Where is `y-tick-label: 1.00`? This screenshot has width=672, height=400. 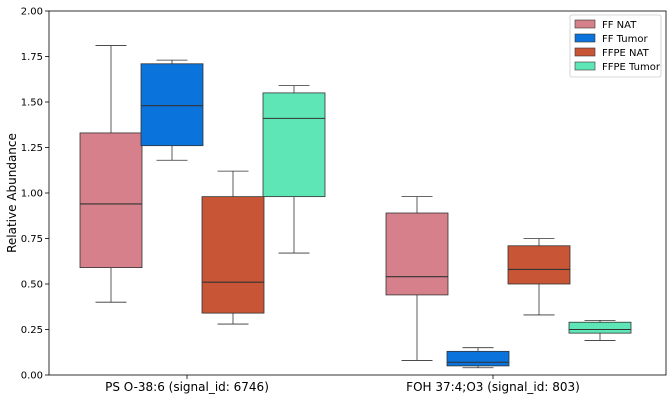 y-tick-label: 1.00 is located at coordinates (32, 194).